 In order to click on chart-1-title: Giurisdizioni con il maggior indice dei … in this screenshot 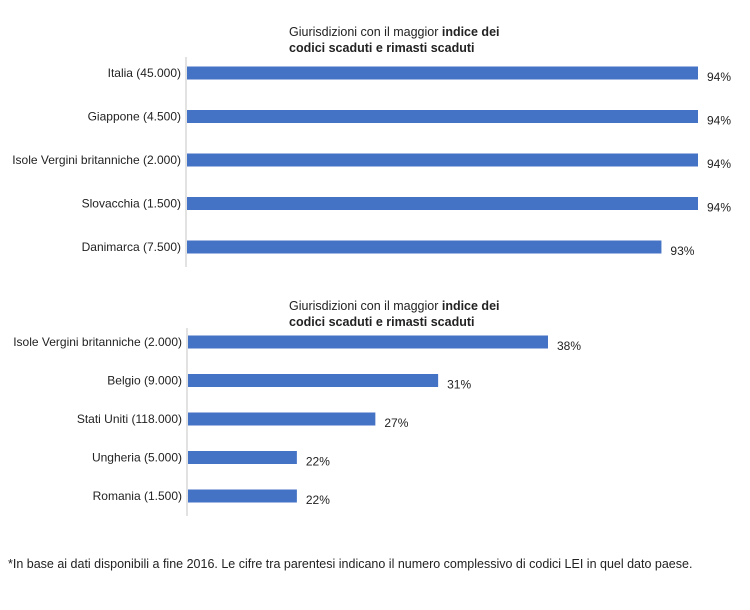, I will do `click(394, 40)`.